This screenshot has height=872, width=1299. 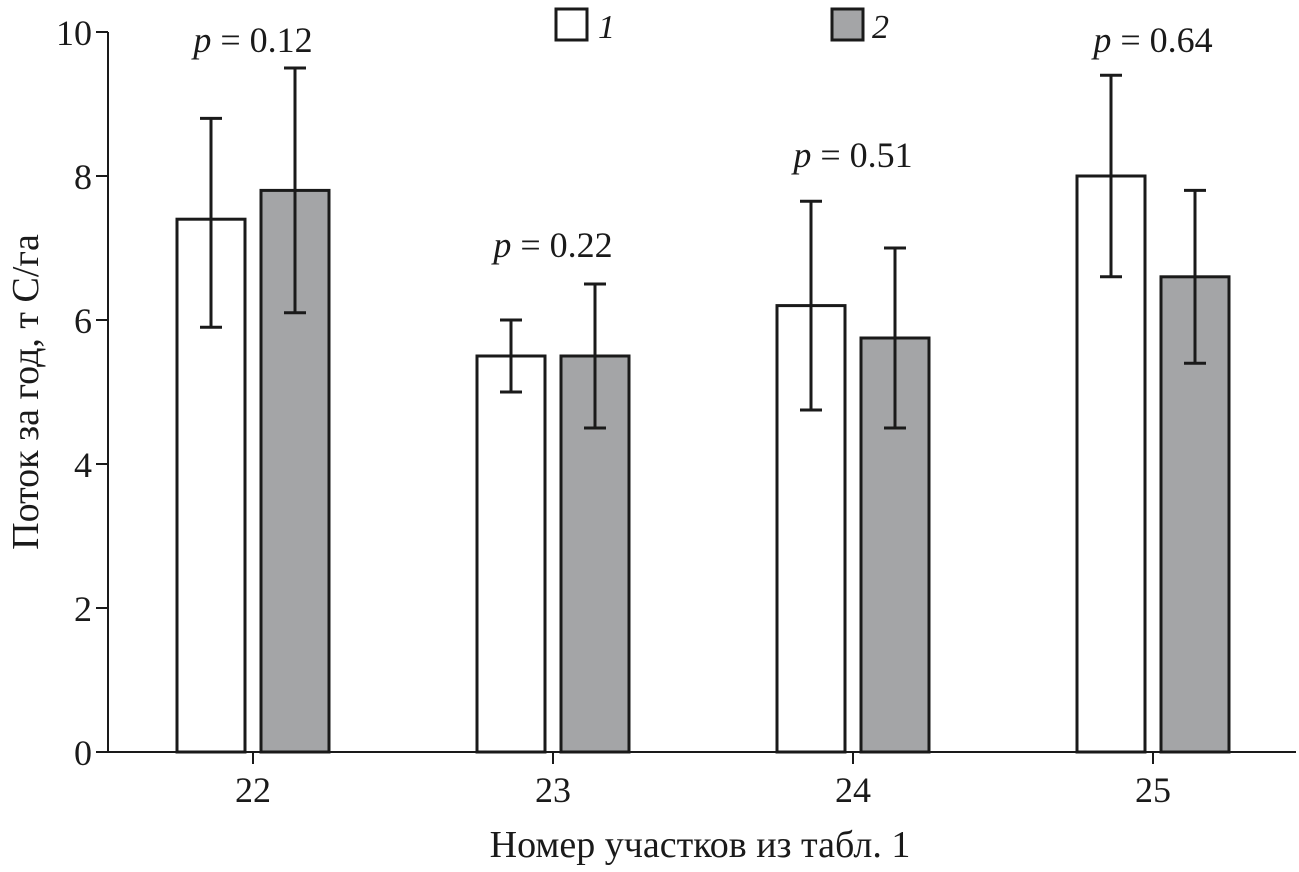 I want to click on x-tick-label: 22, so click(x=253, y=790).